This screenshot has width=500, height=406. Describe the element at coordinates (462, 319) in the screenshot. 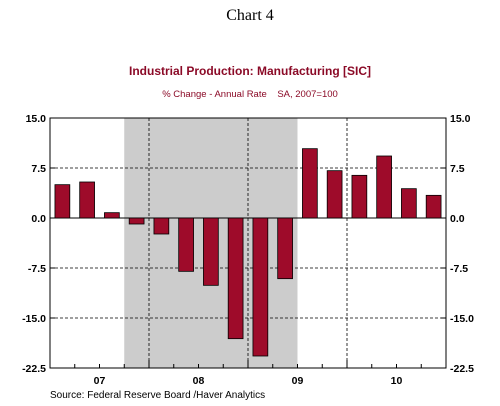

I see `y-tick-label-right: -15.0` at that location.